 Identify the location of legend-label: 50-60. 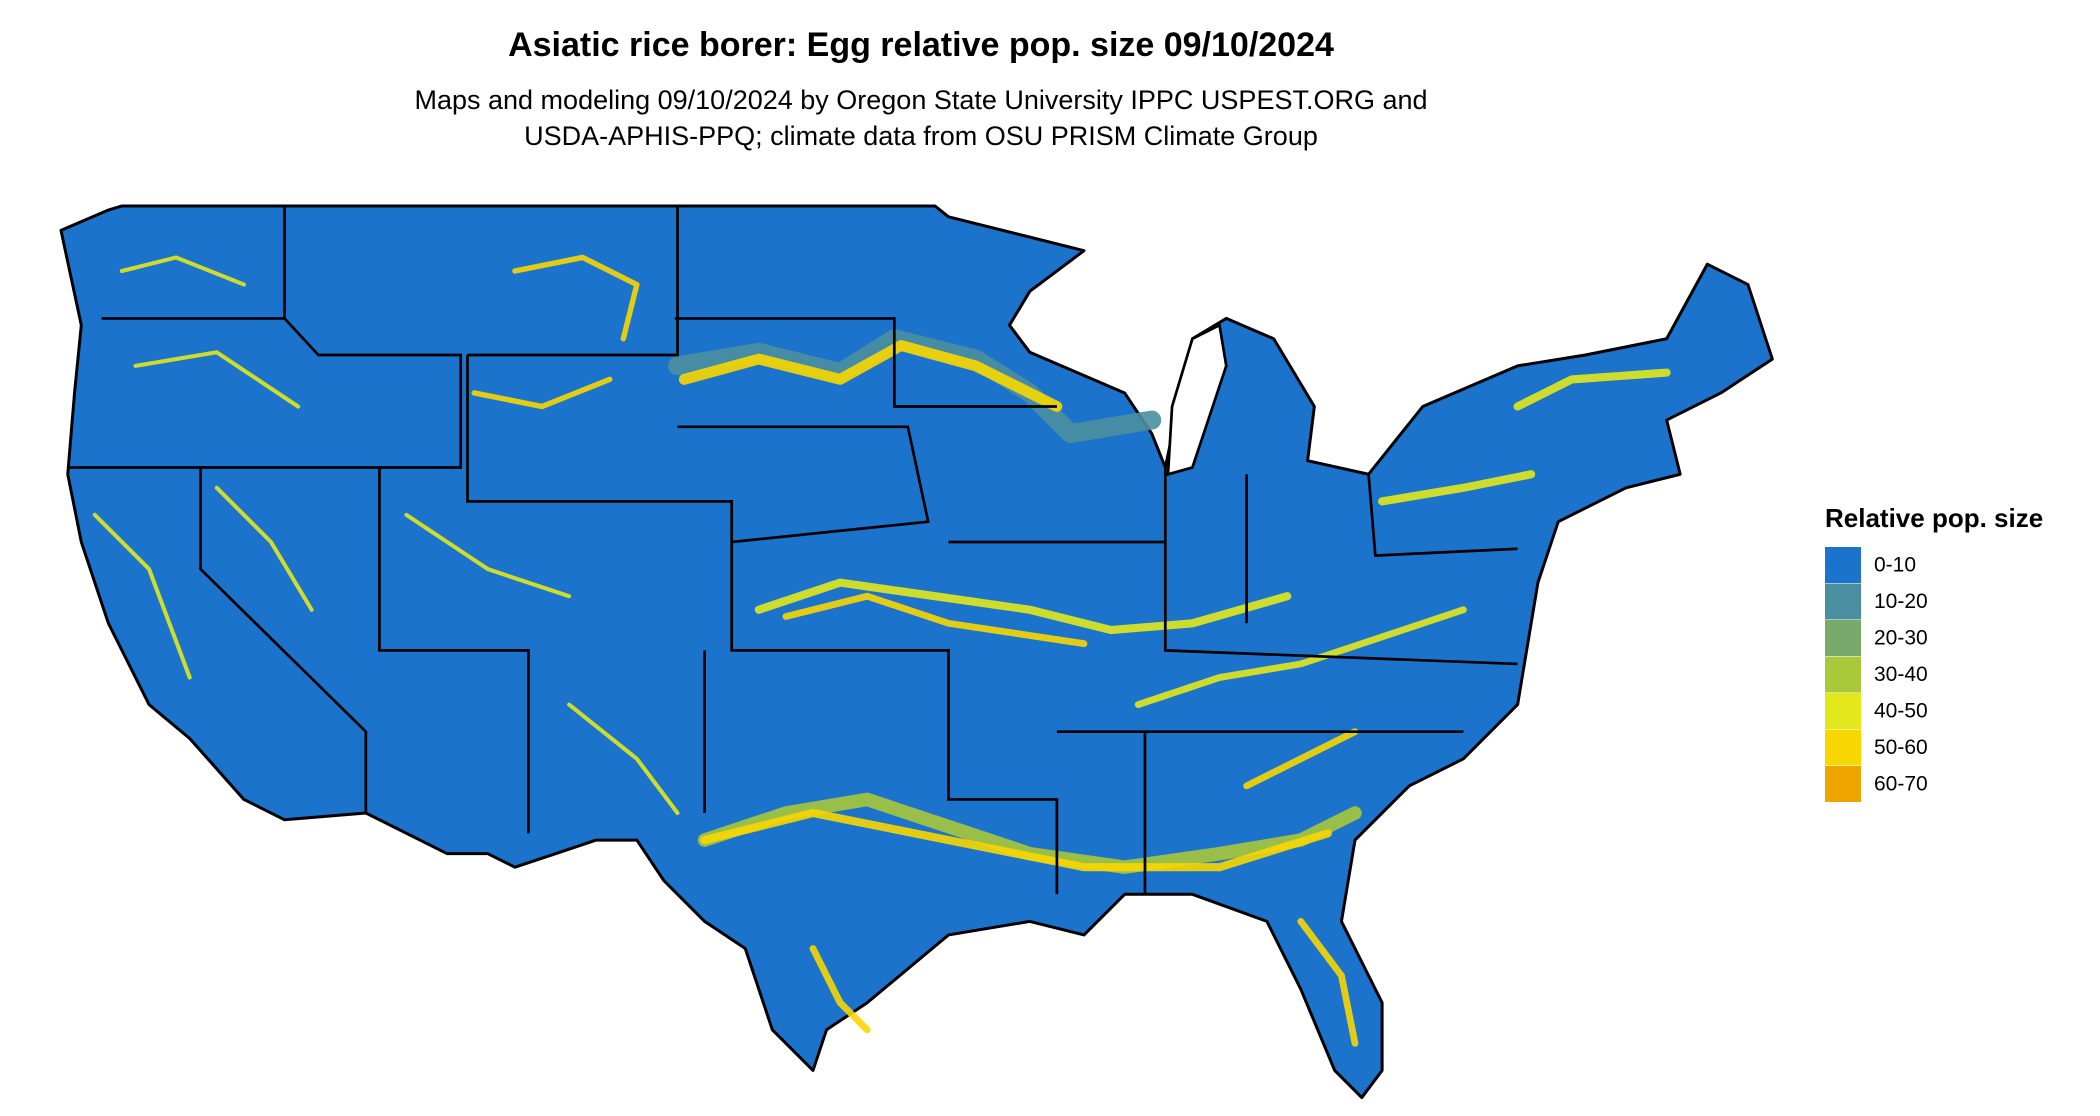
(1901, 747).